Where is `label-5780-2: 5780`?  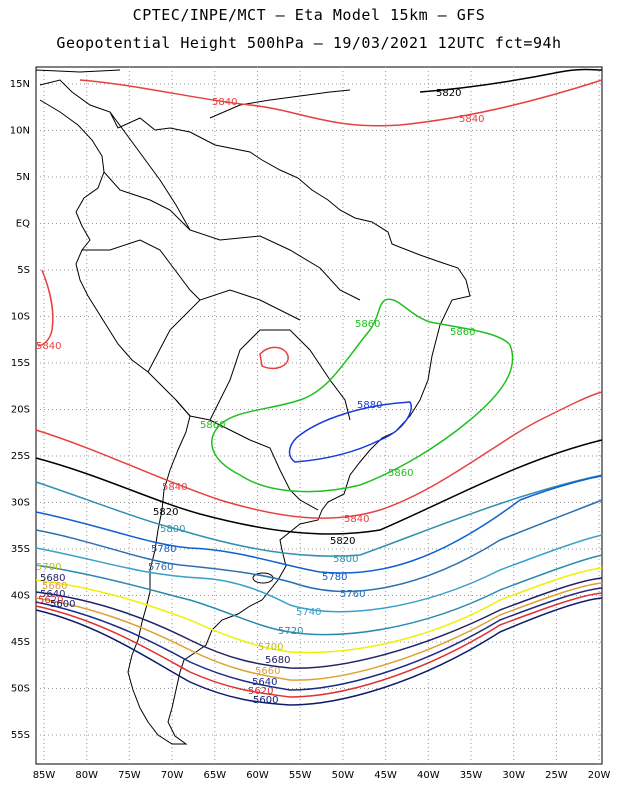
label-5780-2: 5780 is located at coordinates (334, 577).